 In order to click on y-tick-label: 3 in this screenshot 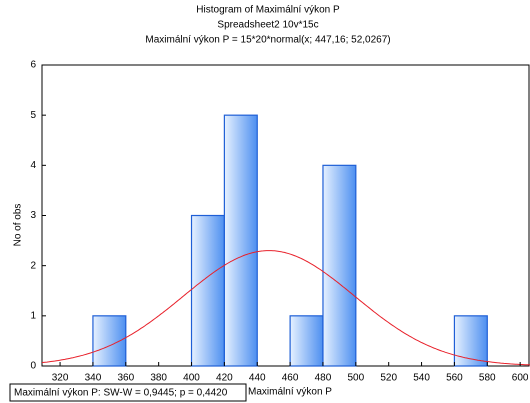, I will do `click(33, 215)`.